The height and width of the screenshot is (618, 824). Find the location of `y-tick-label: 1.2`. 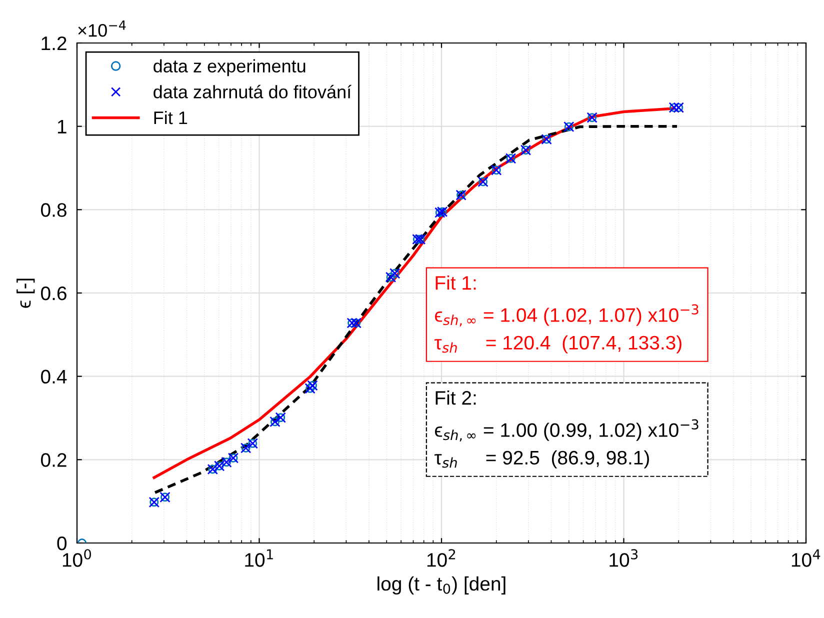

y-tick-label: 1.2 is located at coordinates (54, 43).